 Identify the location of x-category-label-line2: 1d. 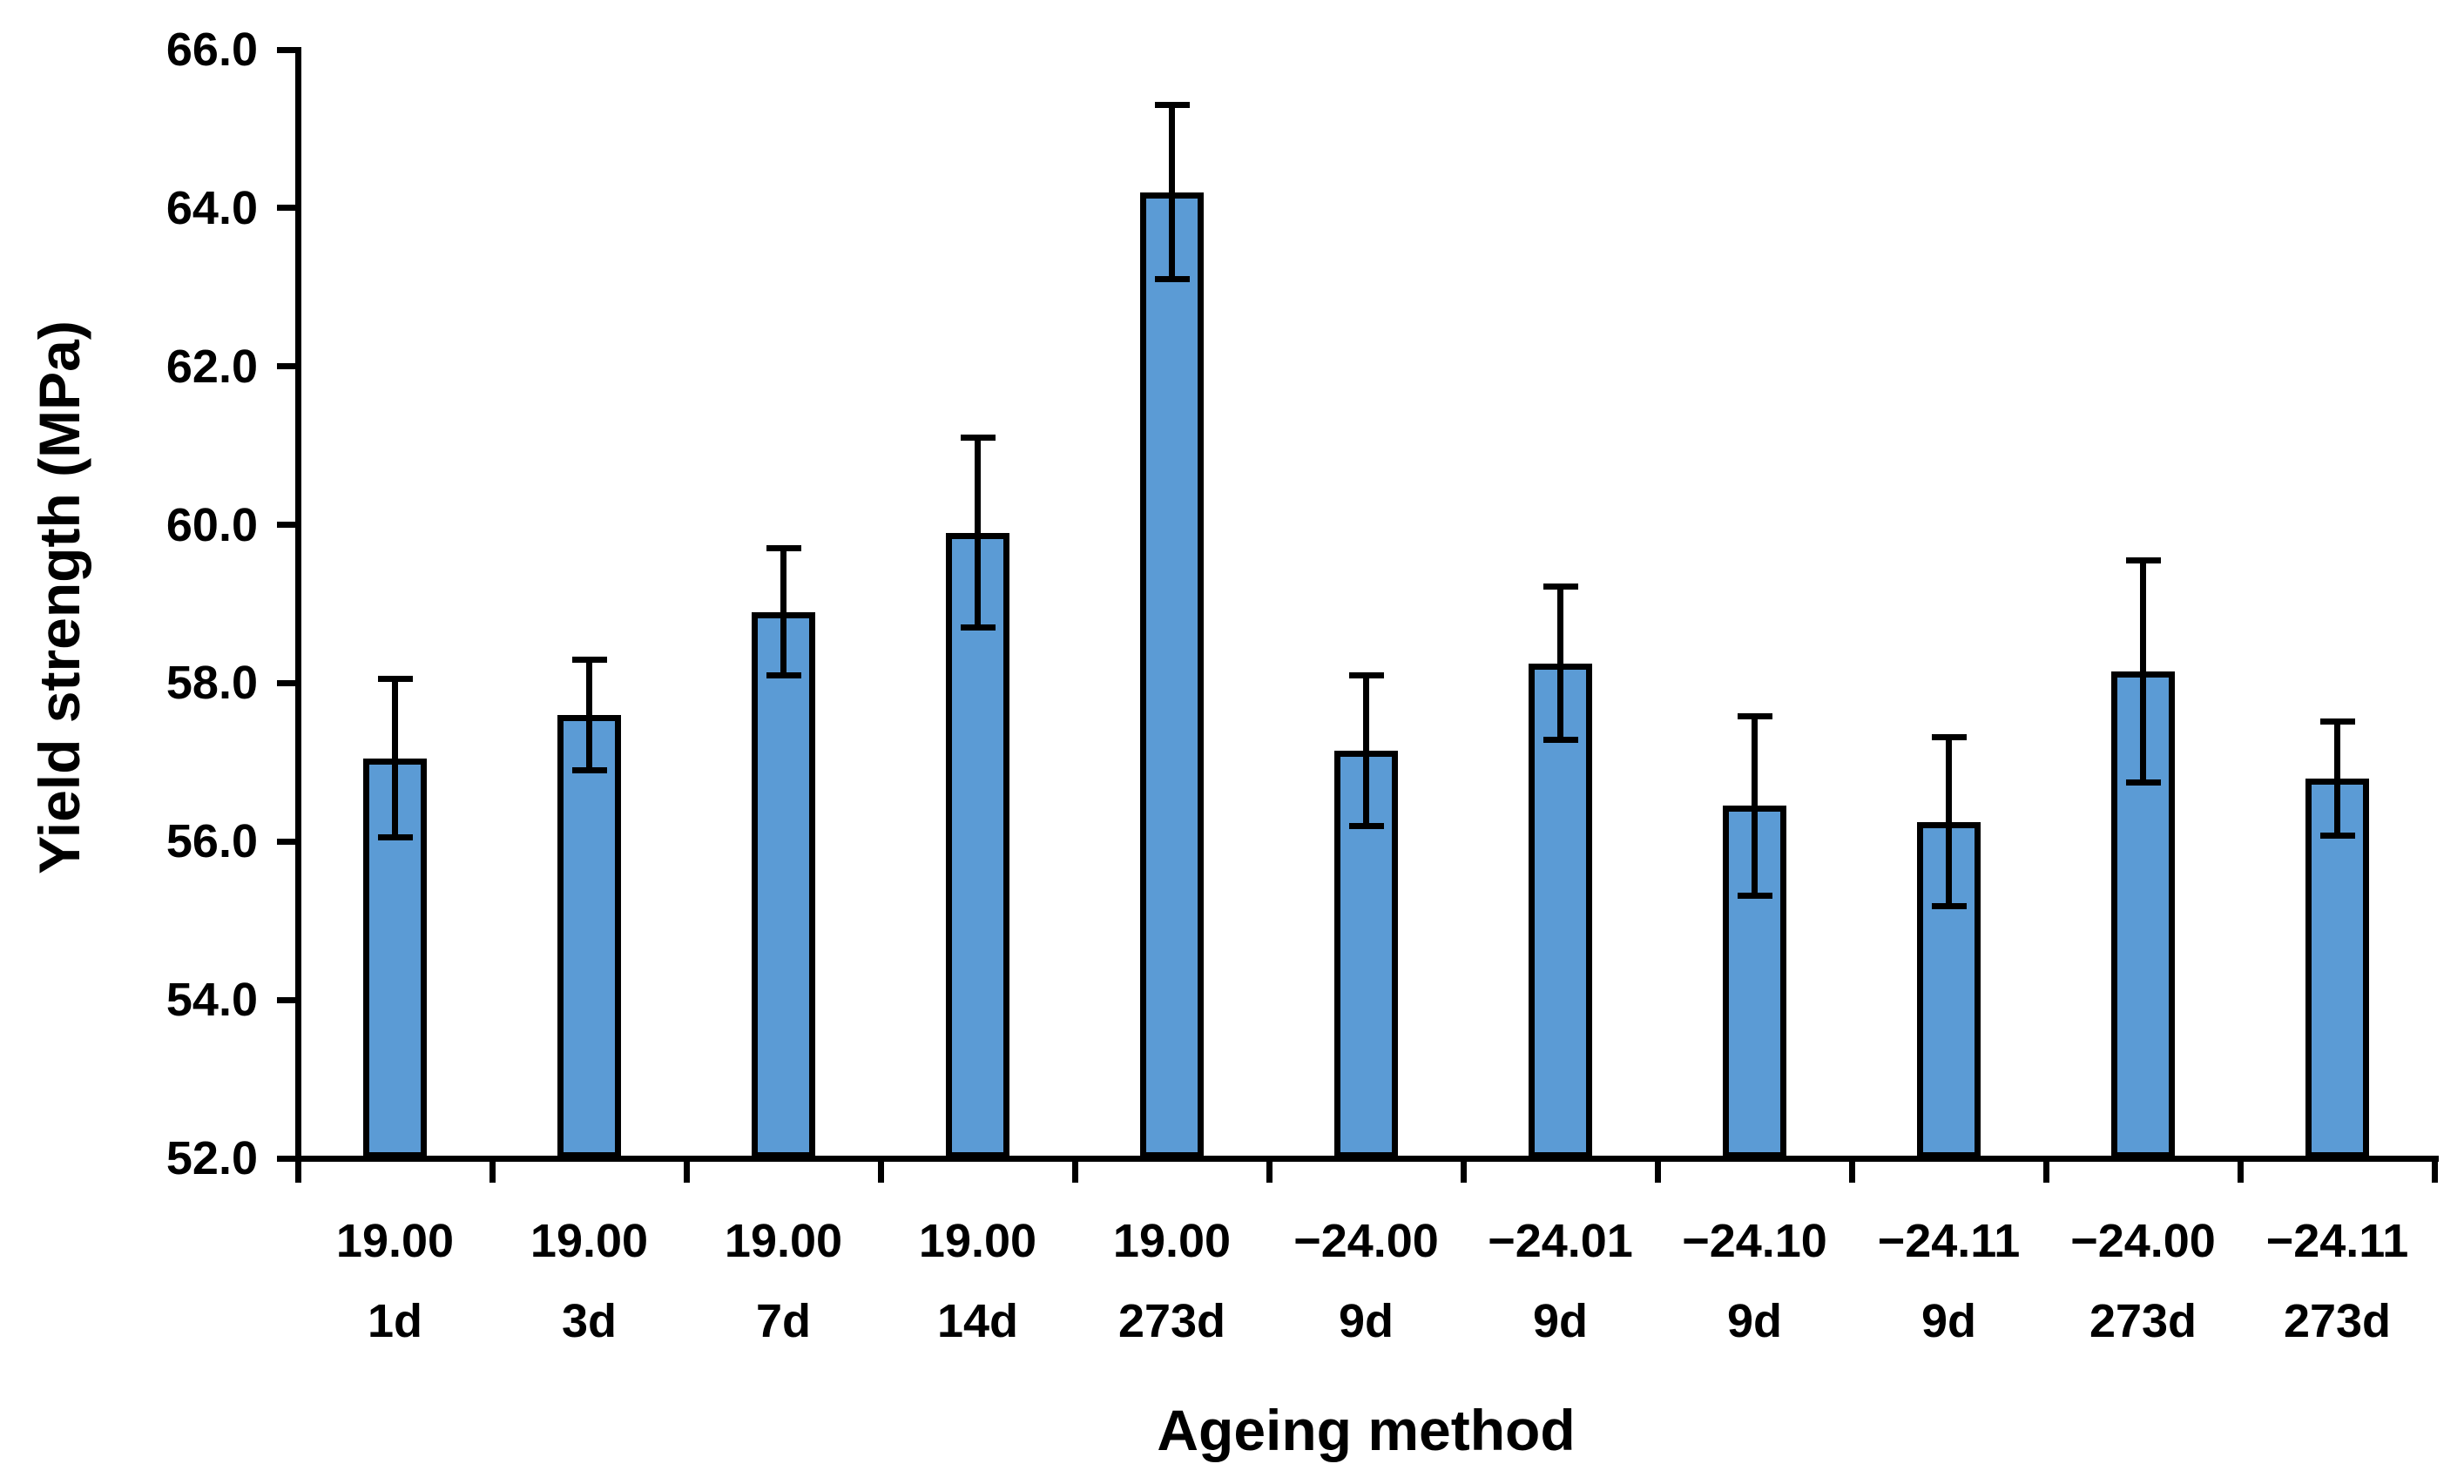
(395, 1321).